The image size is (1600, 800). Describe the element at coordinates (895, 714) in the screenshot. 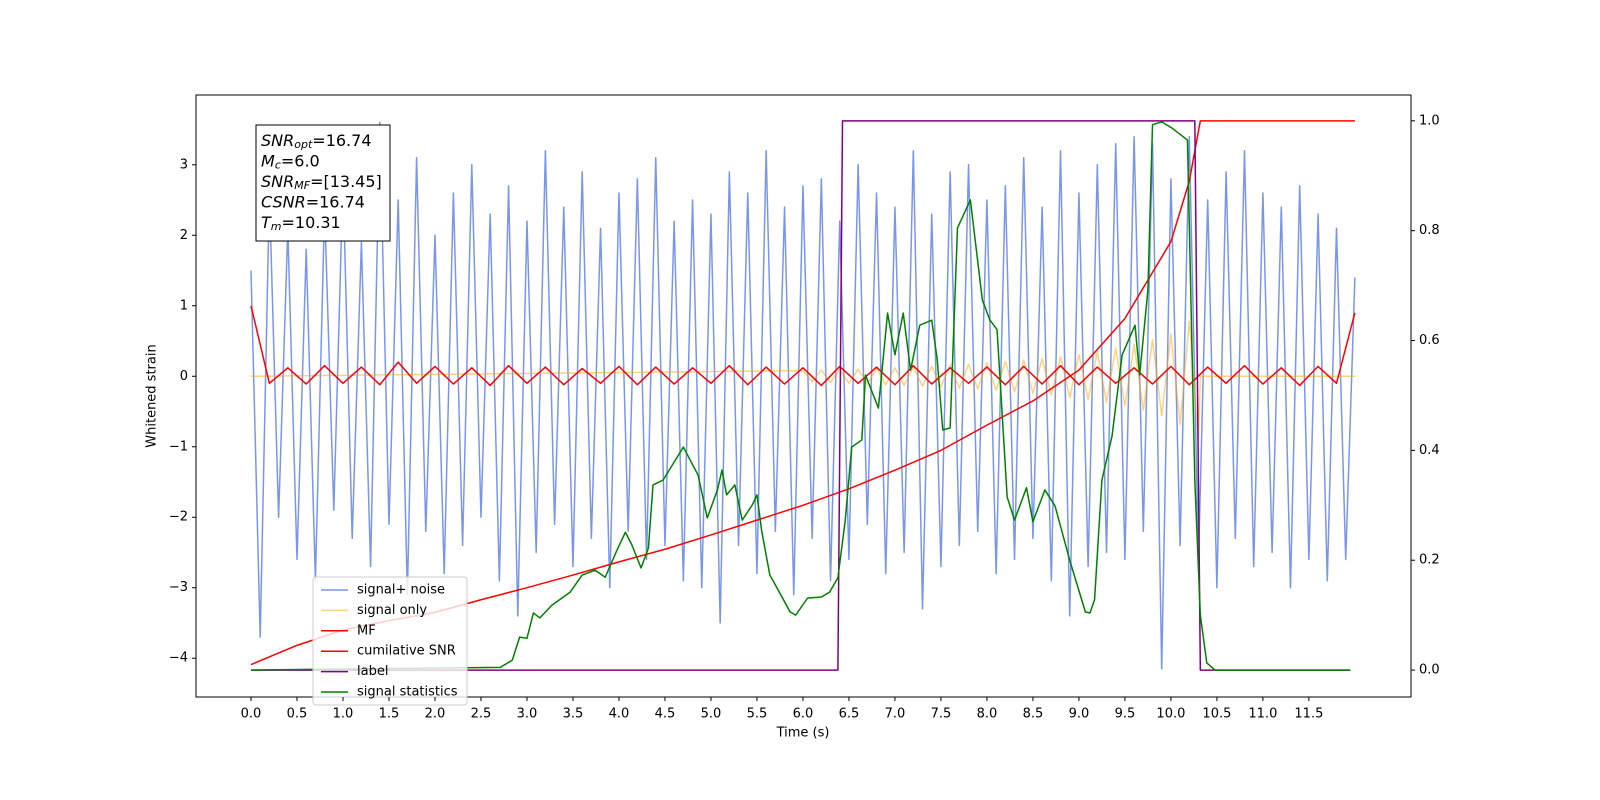

I see `x-tick-label: 7.0` at that location.